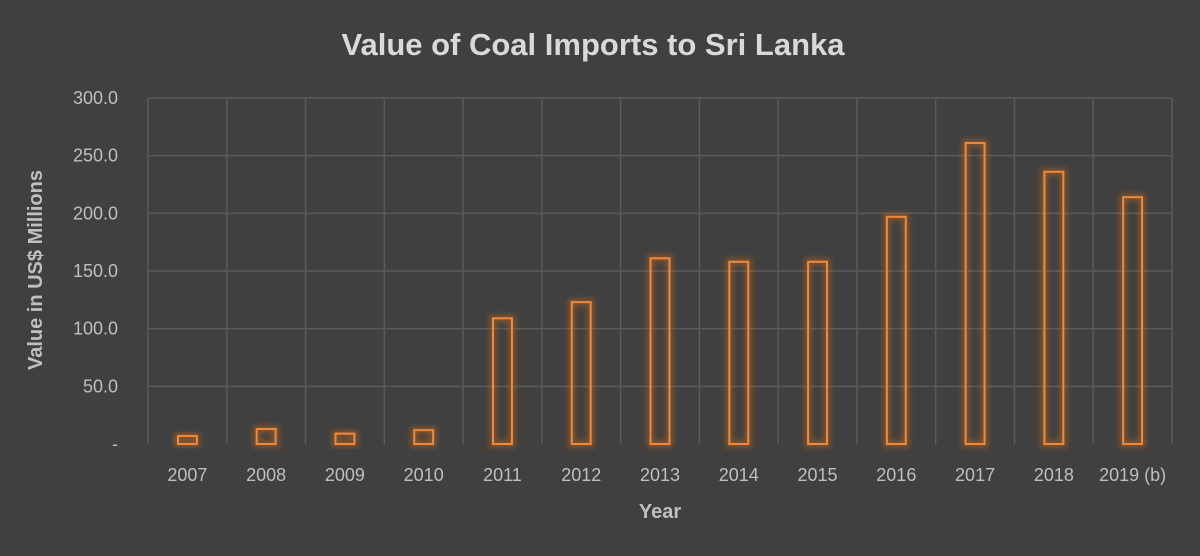  I want to click on x-tick-label: 2019 (b), so click(1132, 475).